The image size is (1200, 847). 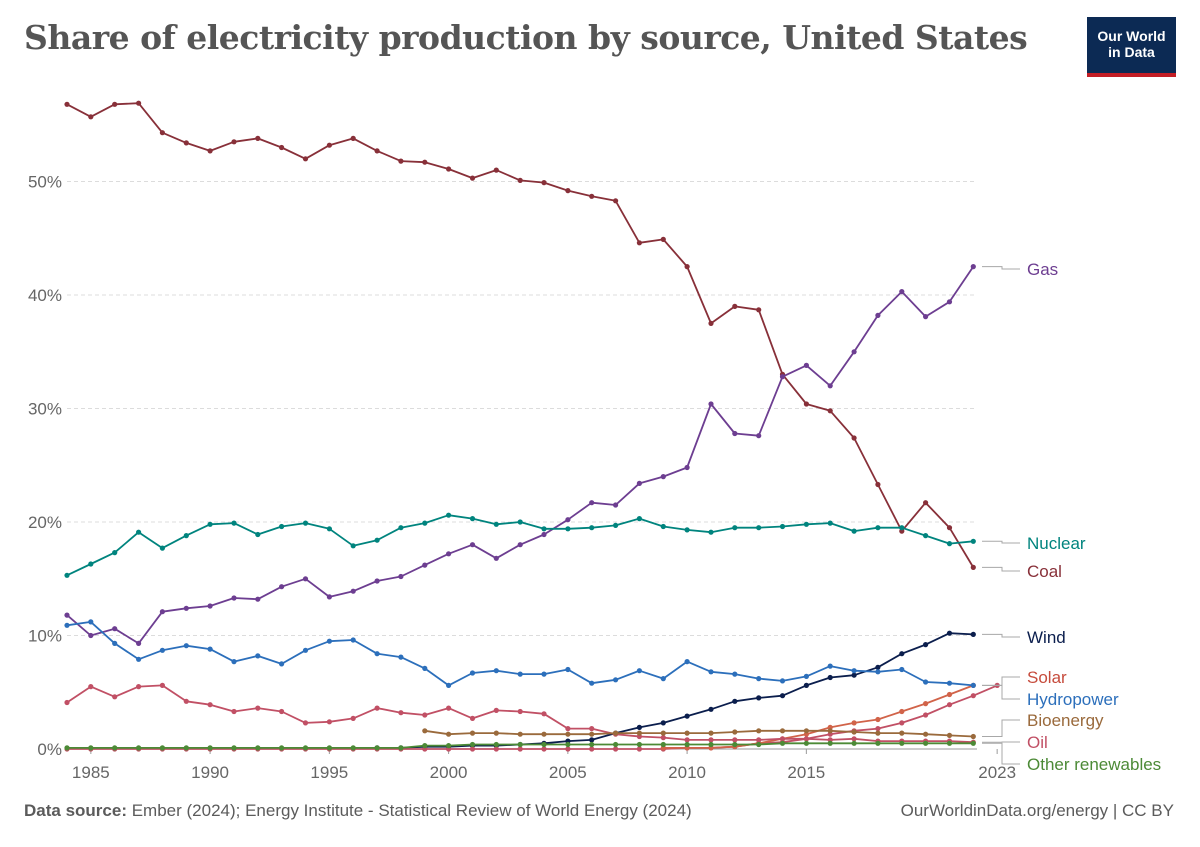 What do you see at coordinates (329, 772) in the screenshot?
I see `x-tick-label: 1995` at bounding box center [329, 772].